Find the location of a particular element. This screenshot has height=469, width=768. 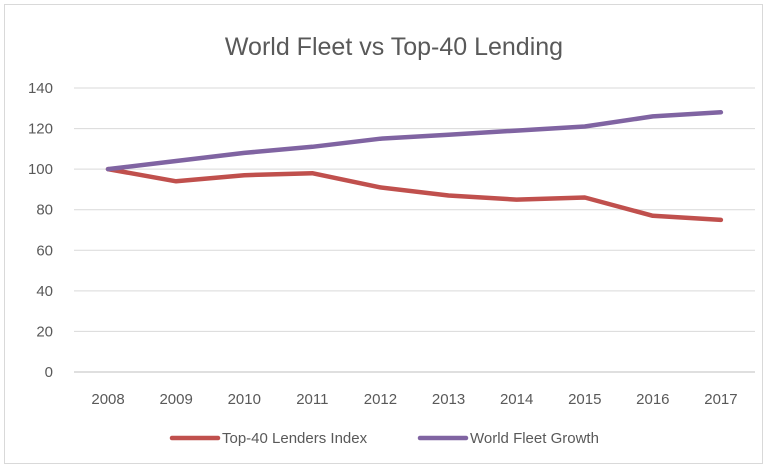

x-tick-label-2012: 2012 is located at coordinates (380, 399).